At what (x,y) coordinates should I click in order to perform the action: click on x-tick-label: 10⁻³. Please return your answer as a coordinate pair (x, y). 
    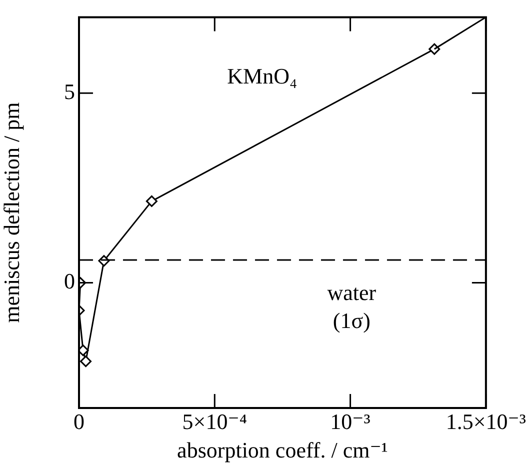
    Looking at the image, I should click on (350, 421).